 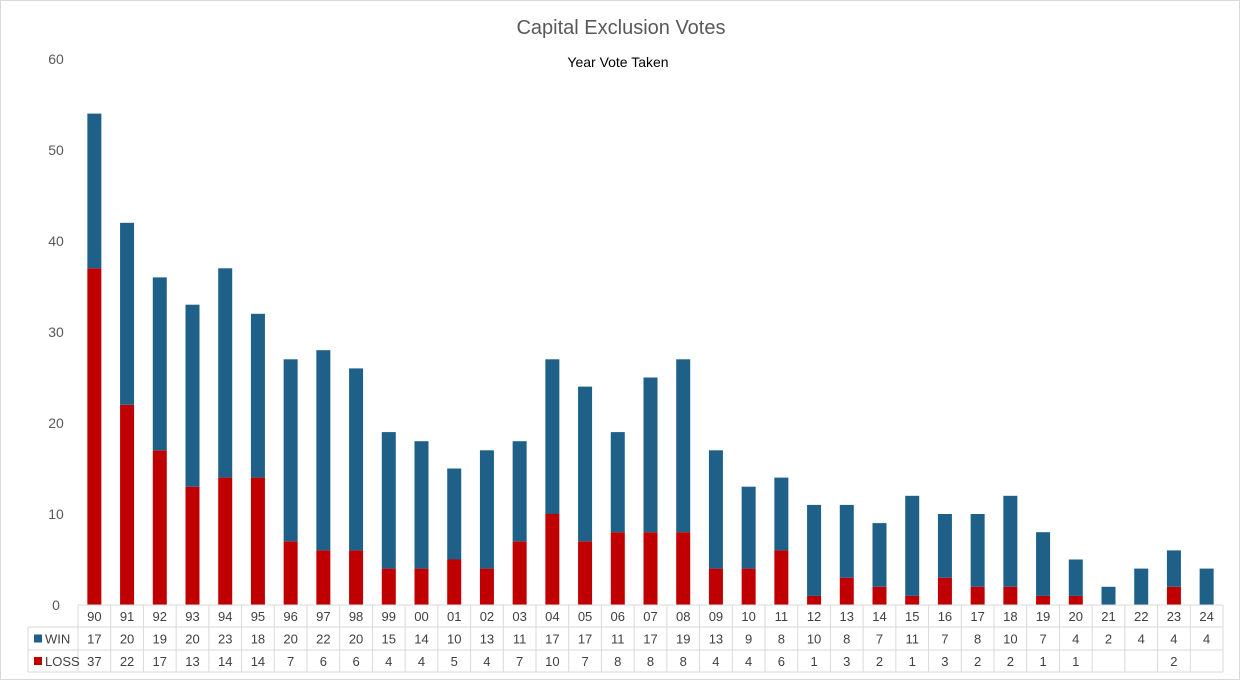 What do you see at coordinates (94, 661) in the screenshot?
I see `data-label-loss: 37` at bounding box center [94, 661].